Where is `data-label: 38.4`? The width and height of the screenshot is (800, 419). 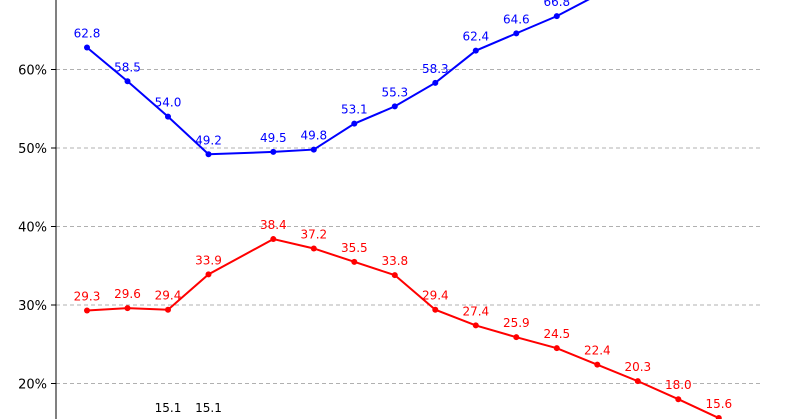
data-label: 38.4 is located at coordinates (273, 225).